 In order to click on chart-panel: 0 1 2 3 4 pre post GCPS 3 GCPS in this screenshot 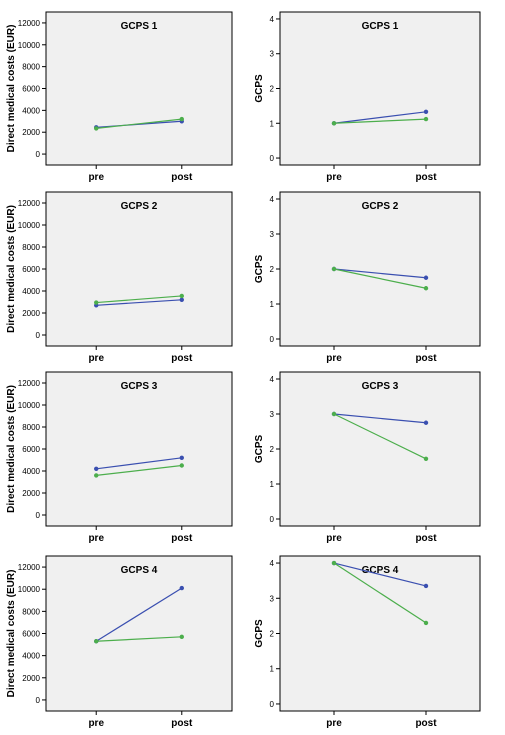, I will do `click(367, 457)`.